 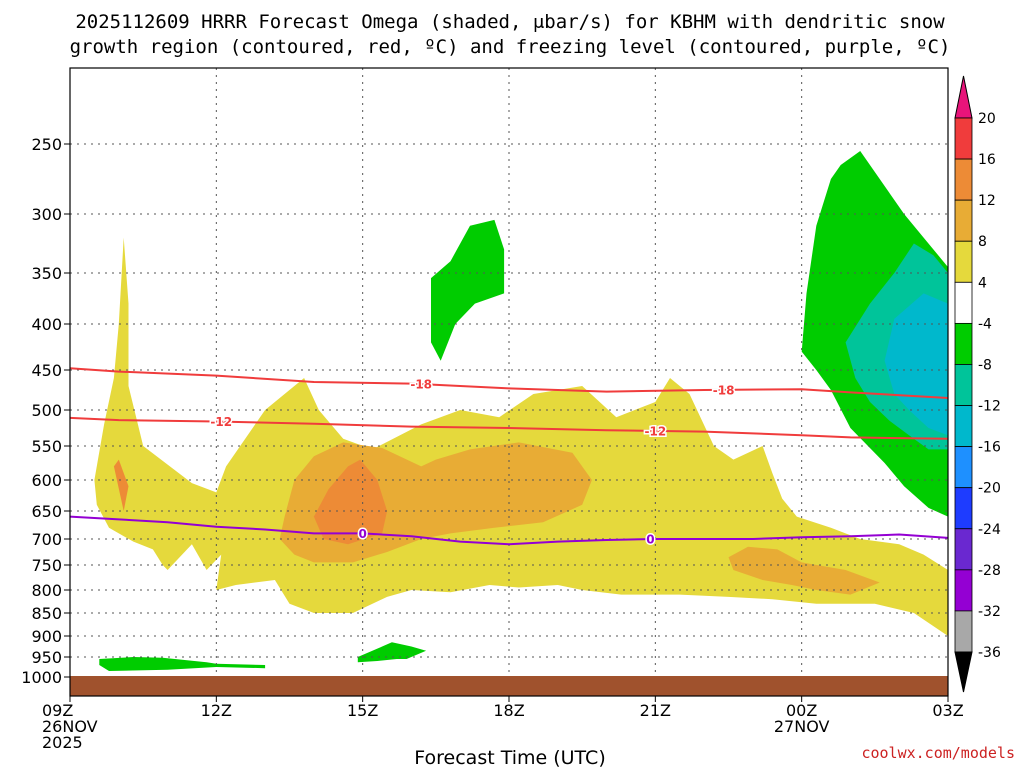 I want to click on x-tick-label-15-0: 00Z, so click(x=801, y=710).